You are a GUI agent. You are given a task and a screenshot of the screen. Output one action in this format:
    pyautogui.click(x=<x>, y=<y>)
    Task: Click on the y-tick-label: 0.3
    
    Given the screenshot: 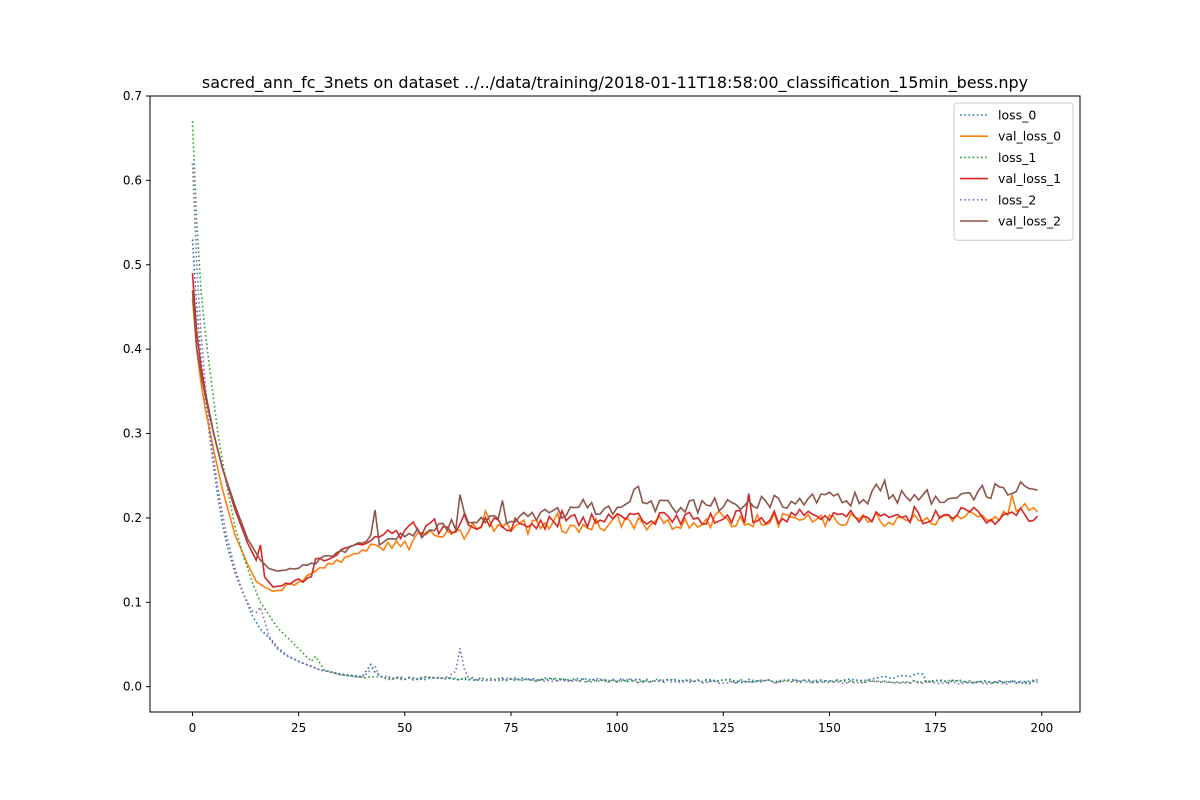 What is the action you would take?
    pyautogui.click(x=132, y=434)
    